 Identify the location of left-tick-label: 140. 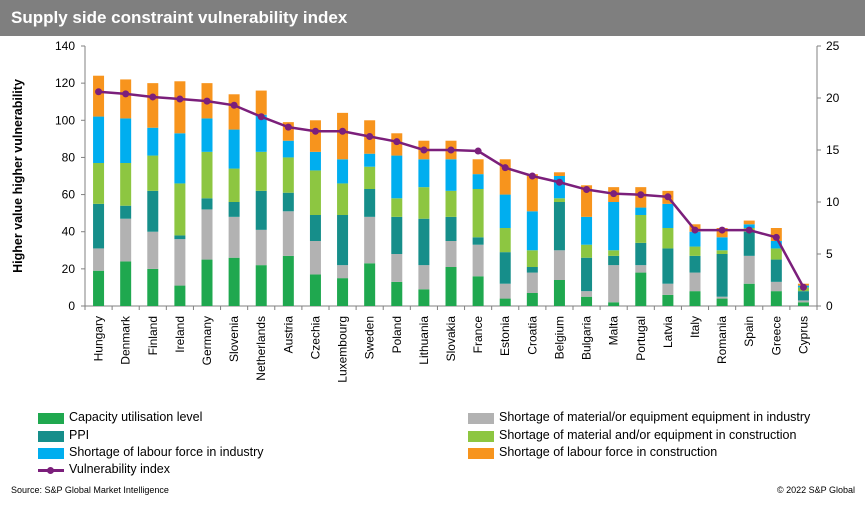
(65, 46).